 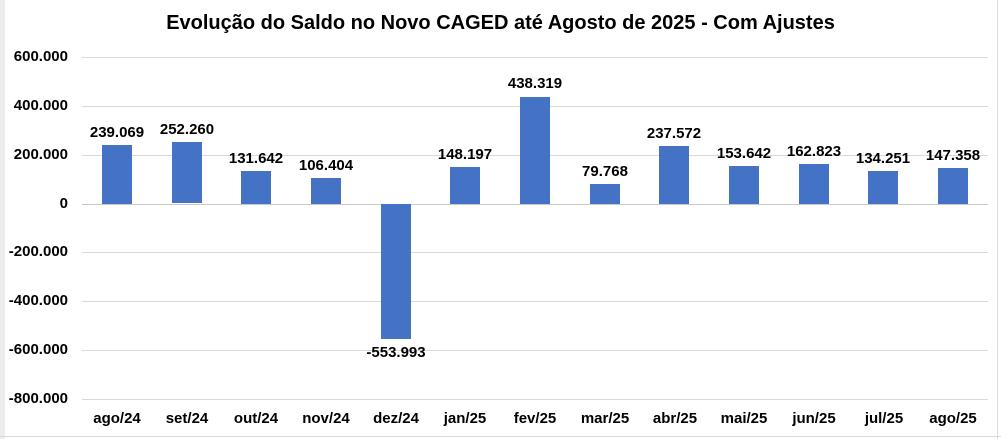 I want to click on x-axis-category-label: ago/25, so click(x=953, y=418).